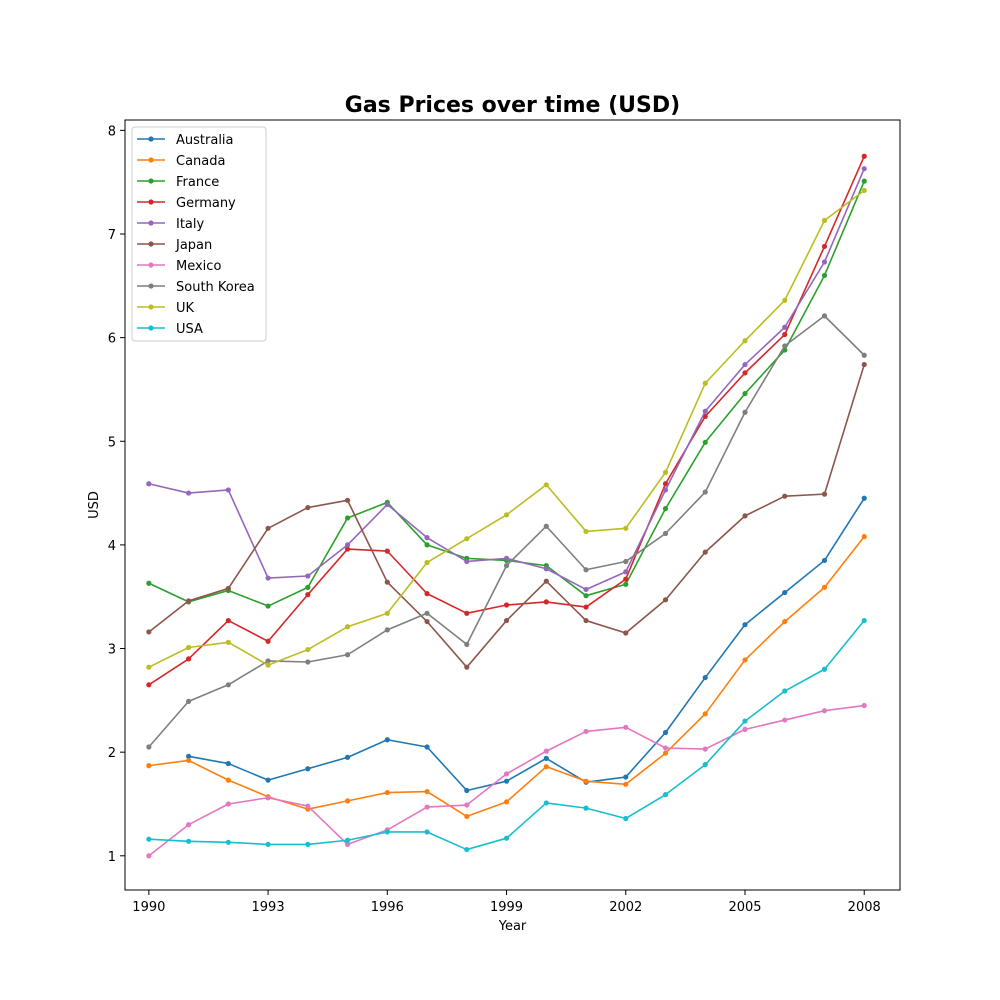 The height and width of the screenshot is (1000, 1000). I want to click on legend-item-usa: USA, so click(170, 329).